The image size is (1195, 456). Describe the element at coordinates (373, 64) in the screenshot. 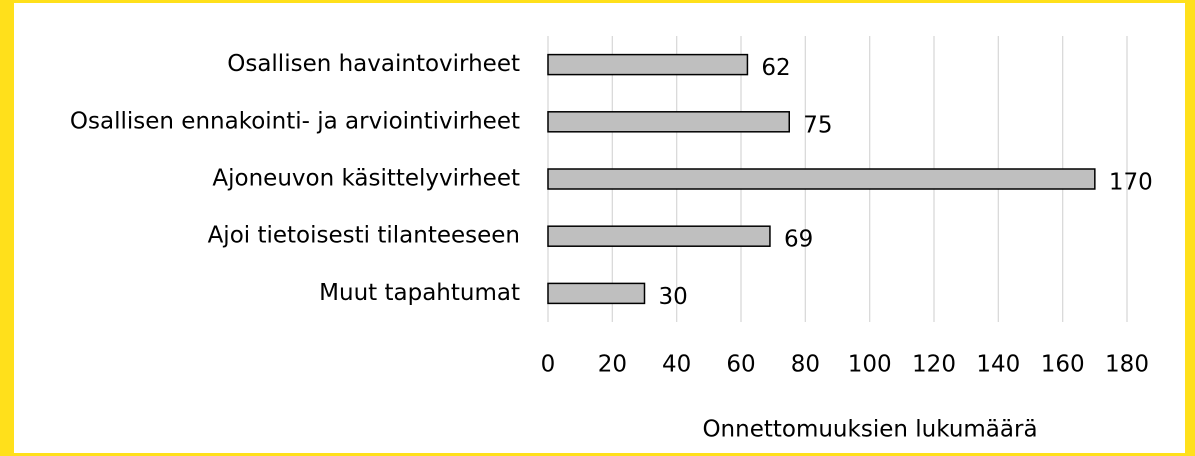

I see `y-tick-label: Osallisen havaintovirheet` at that location.